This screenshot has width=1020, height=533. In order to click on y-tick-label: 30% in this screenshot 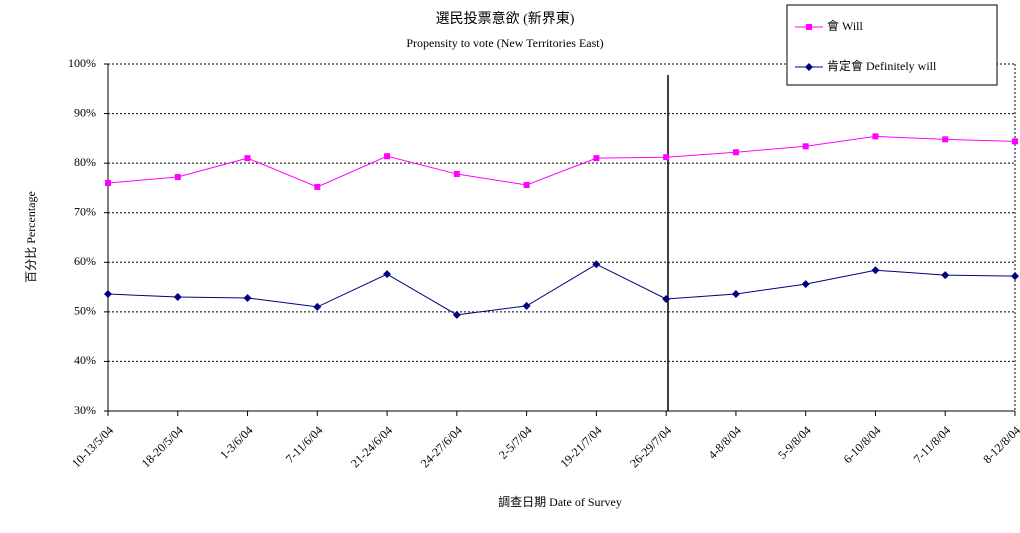, I will do `click(85, 410)`.